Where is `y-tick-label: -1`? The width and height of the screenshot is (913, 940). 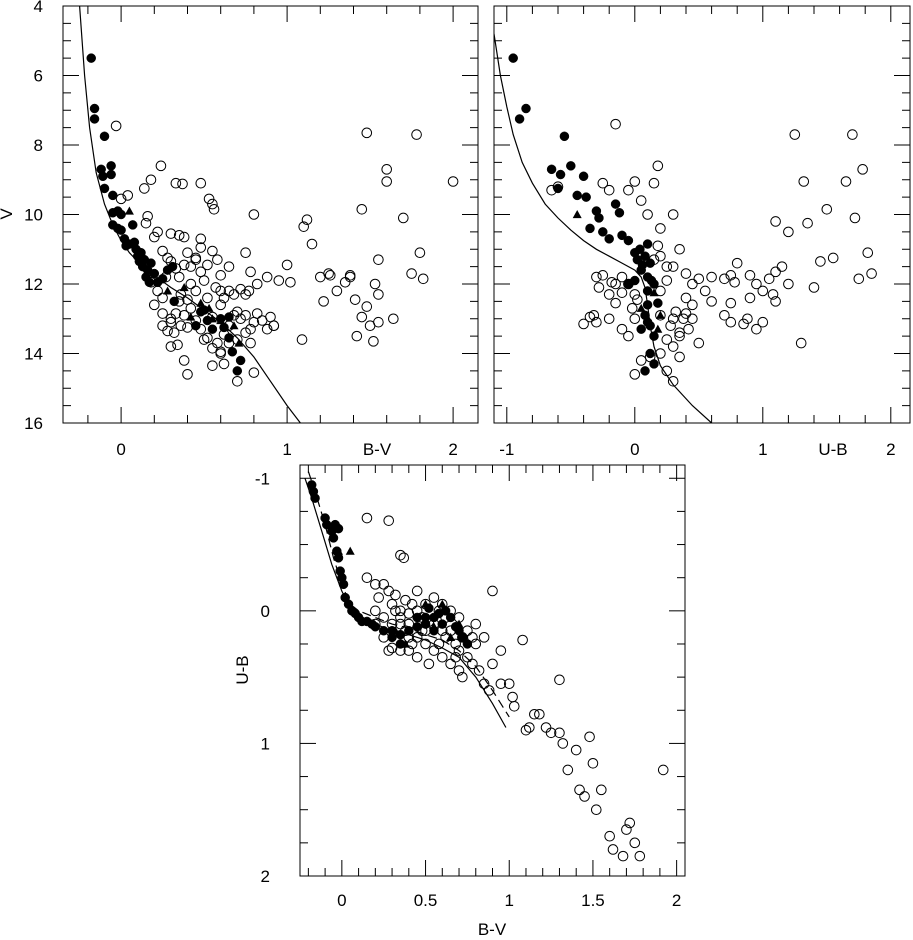 y-tick-label: -1 is located at coordinates (262, 478).